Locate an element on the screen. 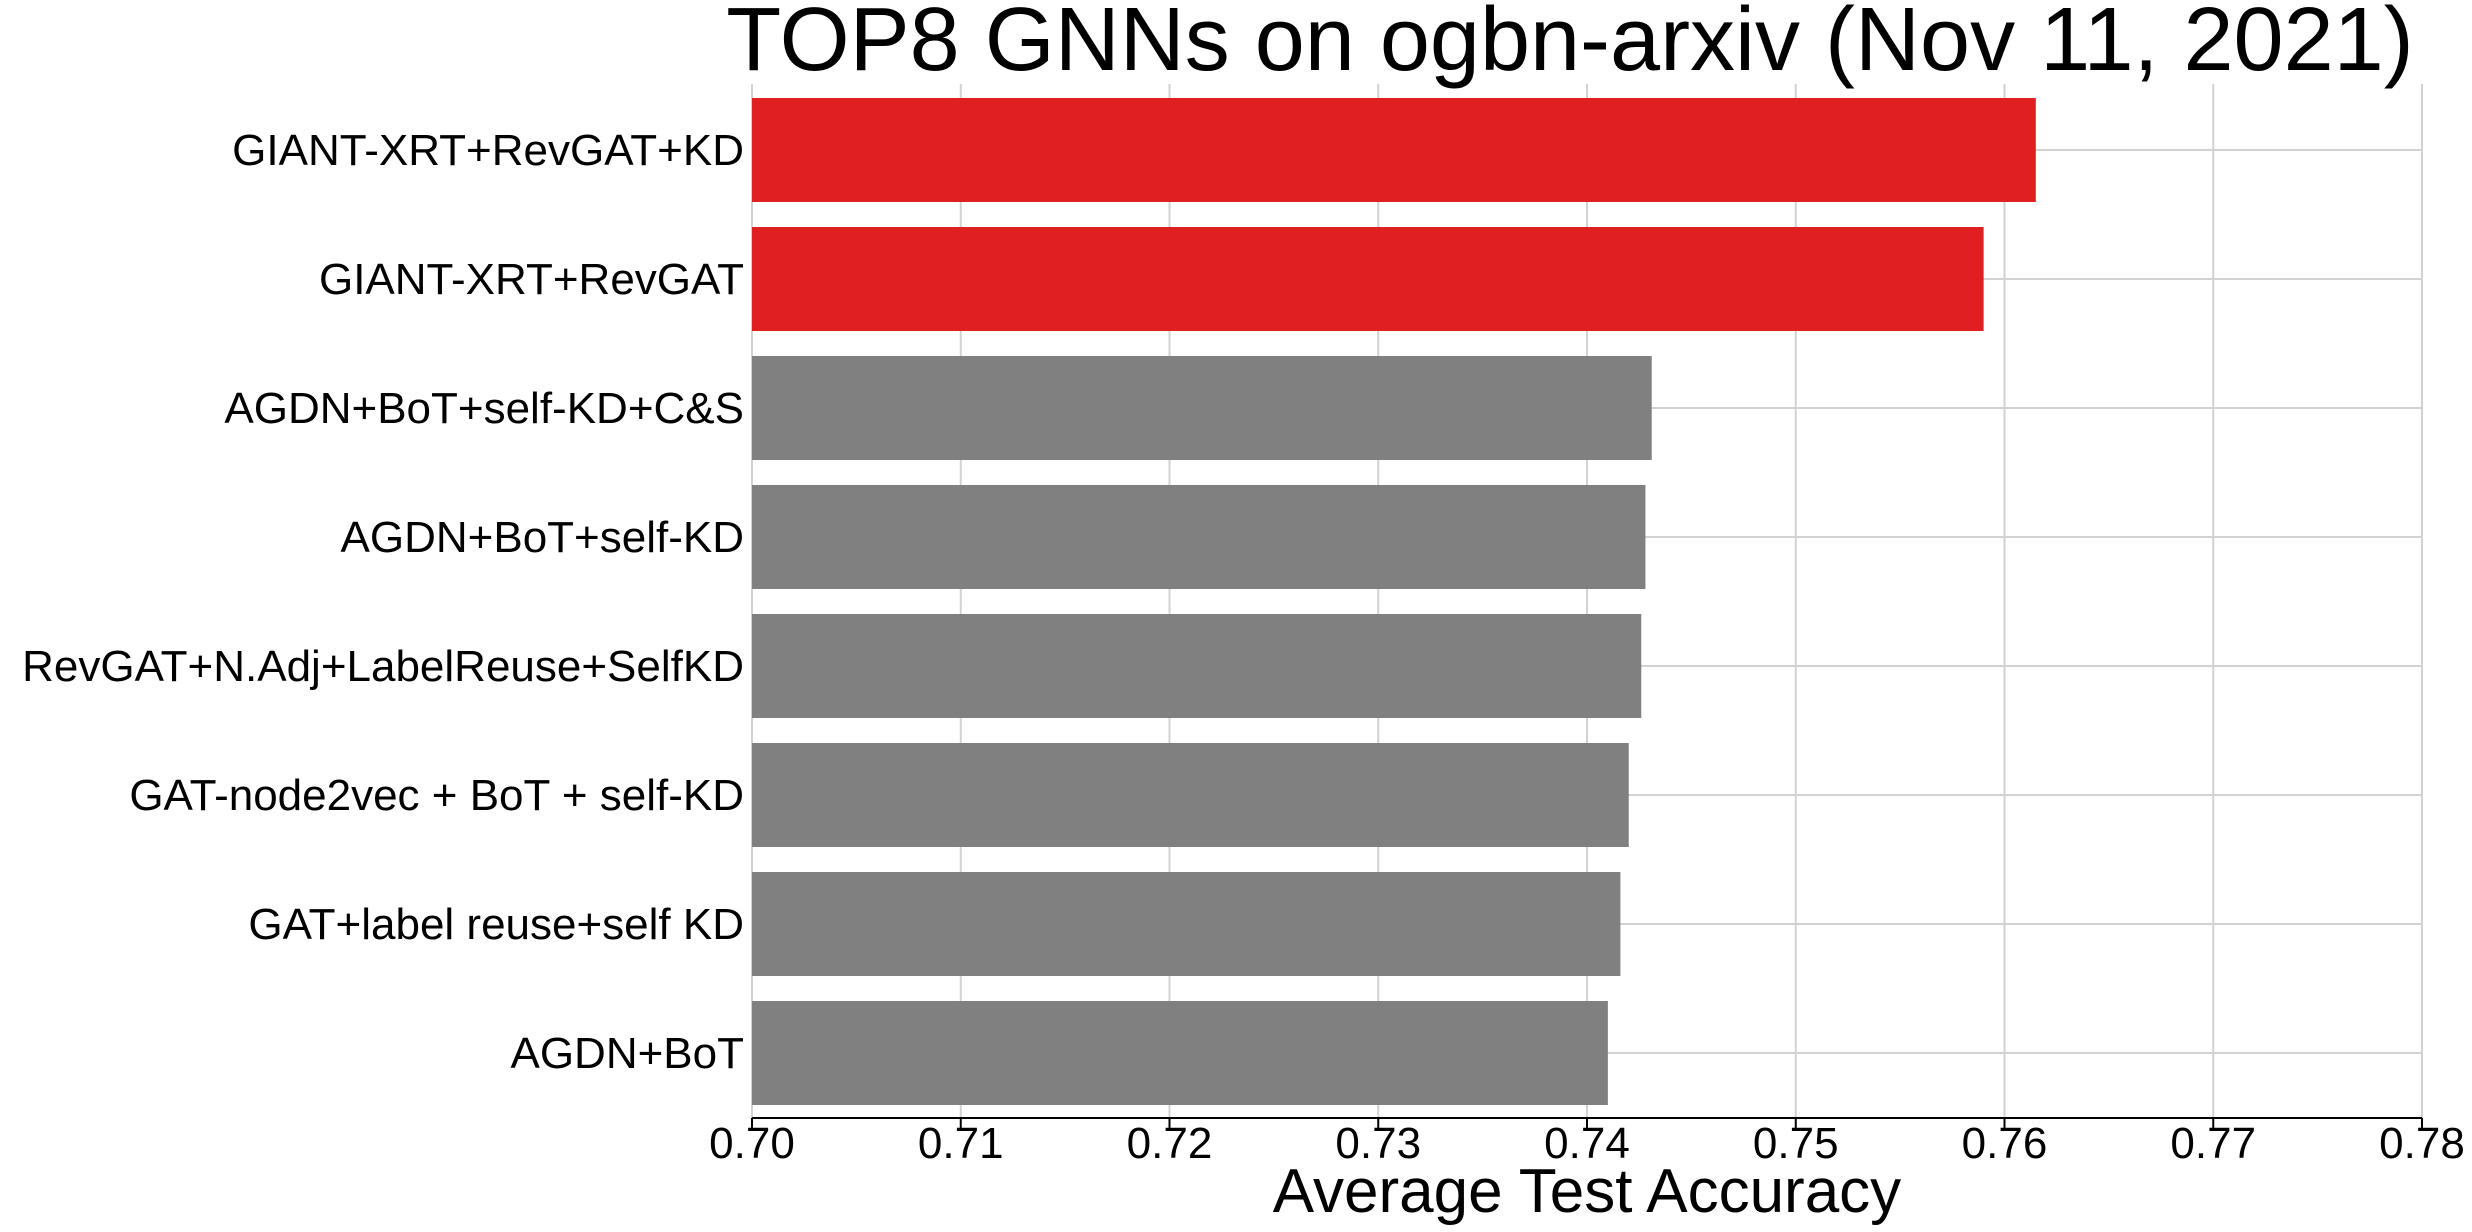 The height and width of the screenshot is (1232, 2472). x-tick-label: 0.70 is located at coordinates (752, 1143).